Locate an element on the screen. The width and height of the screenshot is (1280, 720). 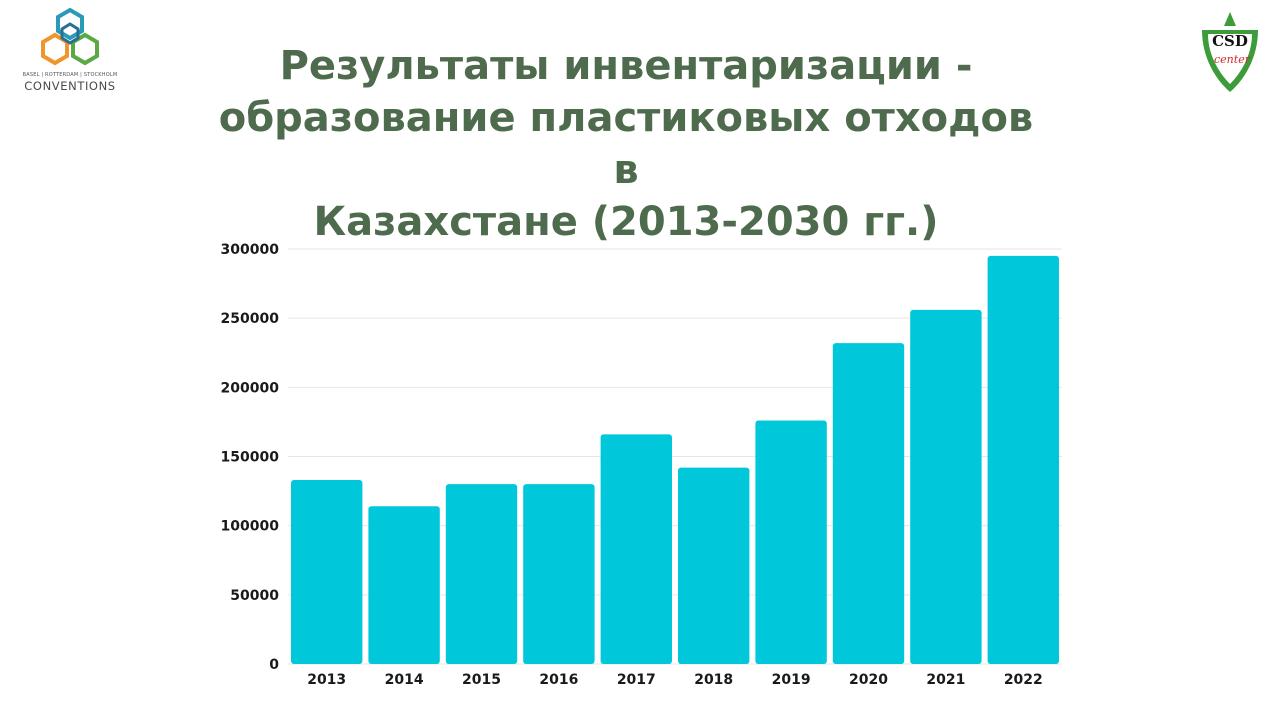
bar-2014 is located at coordinates (404, 585).